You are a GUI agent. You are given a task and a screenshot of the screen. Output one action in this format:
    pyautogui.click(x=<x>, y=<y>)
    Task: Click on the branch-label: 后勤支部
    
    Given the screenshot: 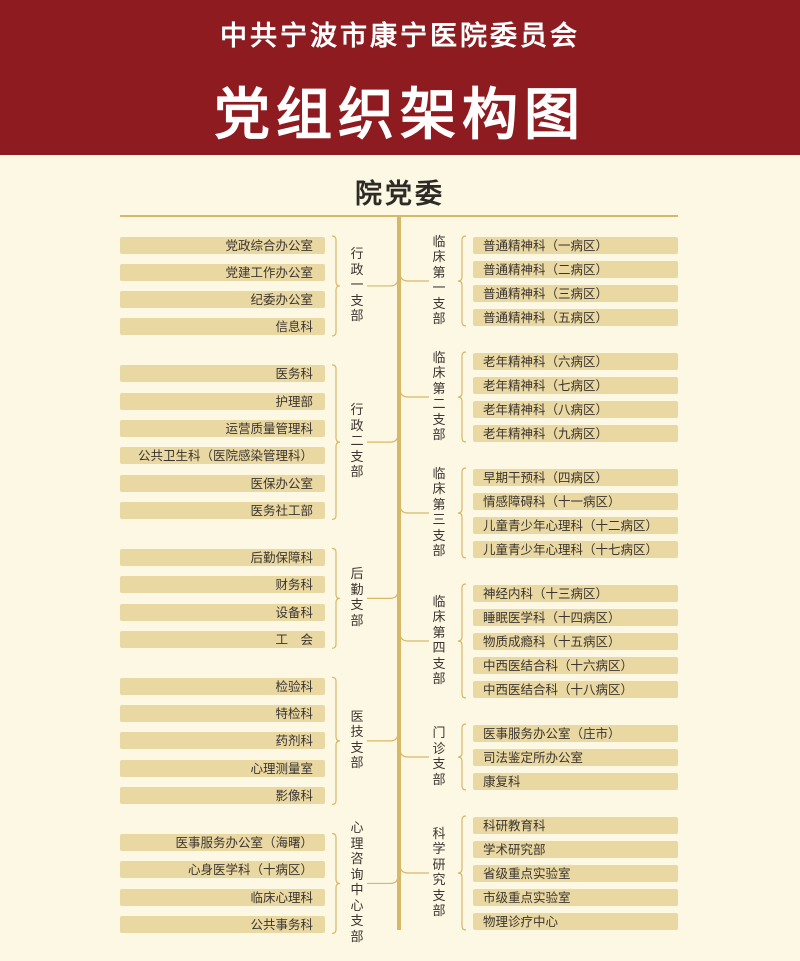 What is the action you would take?
    pyautogui.click(x=357, y=598)
    